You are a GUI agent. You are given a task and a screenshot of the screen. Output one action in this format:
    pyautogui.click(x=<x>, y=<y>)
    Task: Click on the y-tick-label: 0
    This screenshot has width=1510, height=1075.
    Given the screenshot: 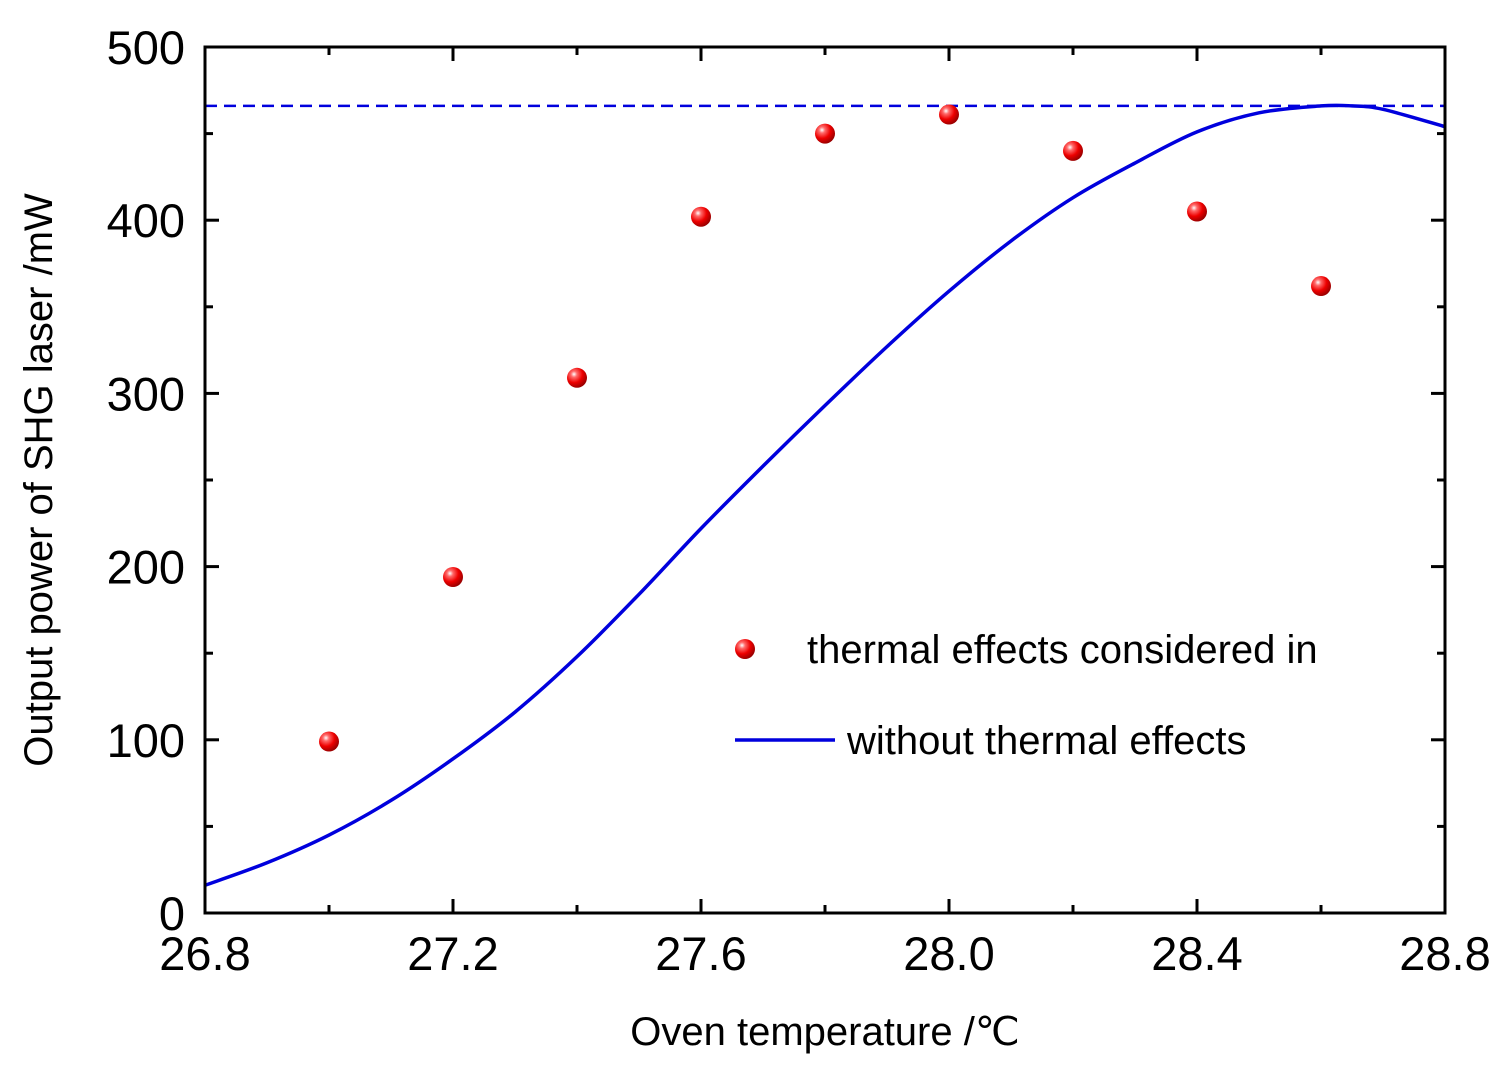 What is the action you would take?
    pyautogui.click(x=172, y=913)
    